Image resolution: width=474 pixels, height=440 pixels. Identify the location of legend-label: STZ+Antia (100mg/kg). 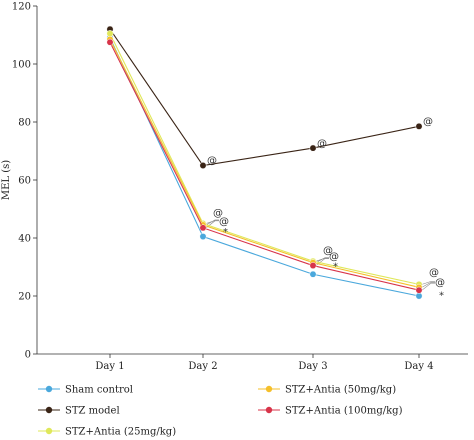
(344, 411).